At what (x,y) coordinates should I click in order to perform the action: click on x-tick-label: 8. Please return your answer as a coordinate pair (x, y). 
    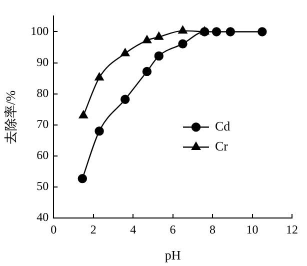
    Looking at the image, I should click on (213, 229).